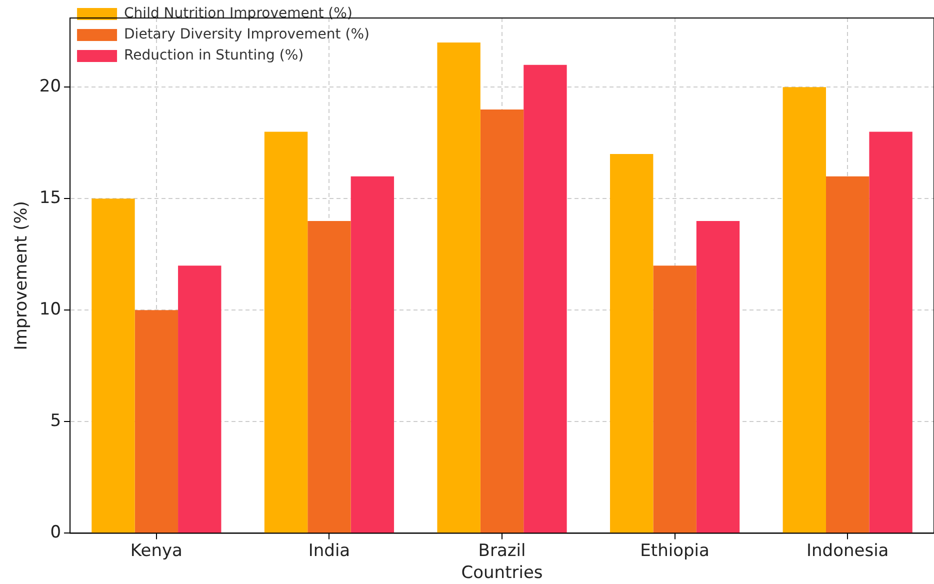 The height and width of the screenshot is (584, 934). I want to click on y-tick-label: 5, so click(56, 421).